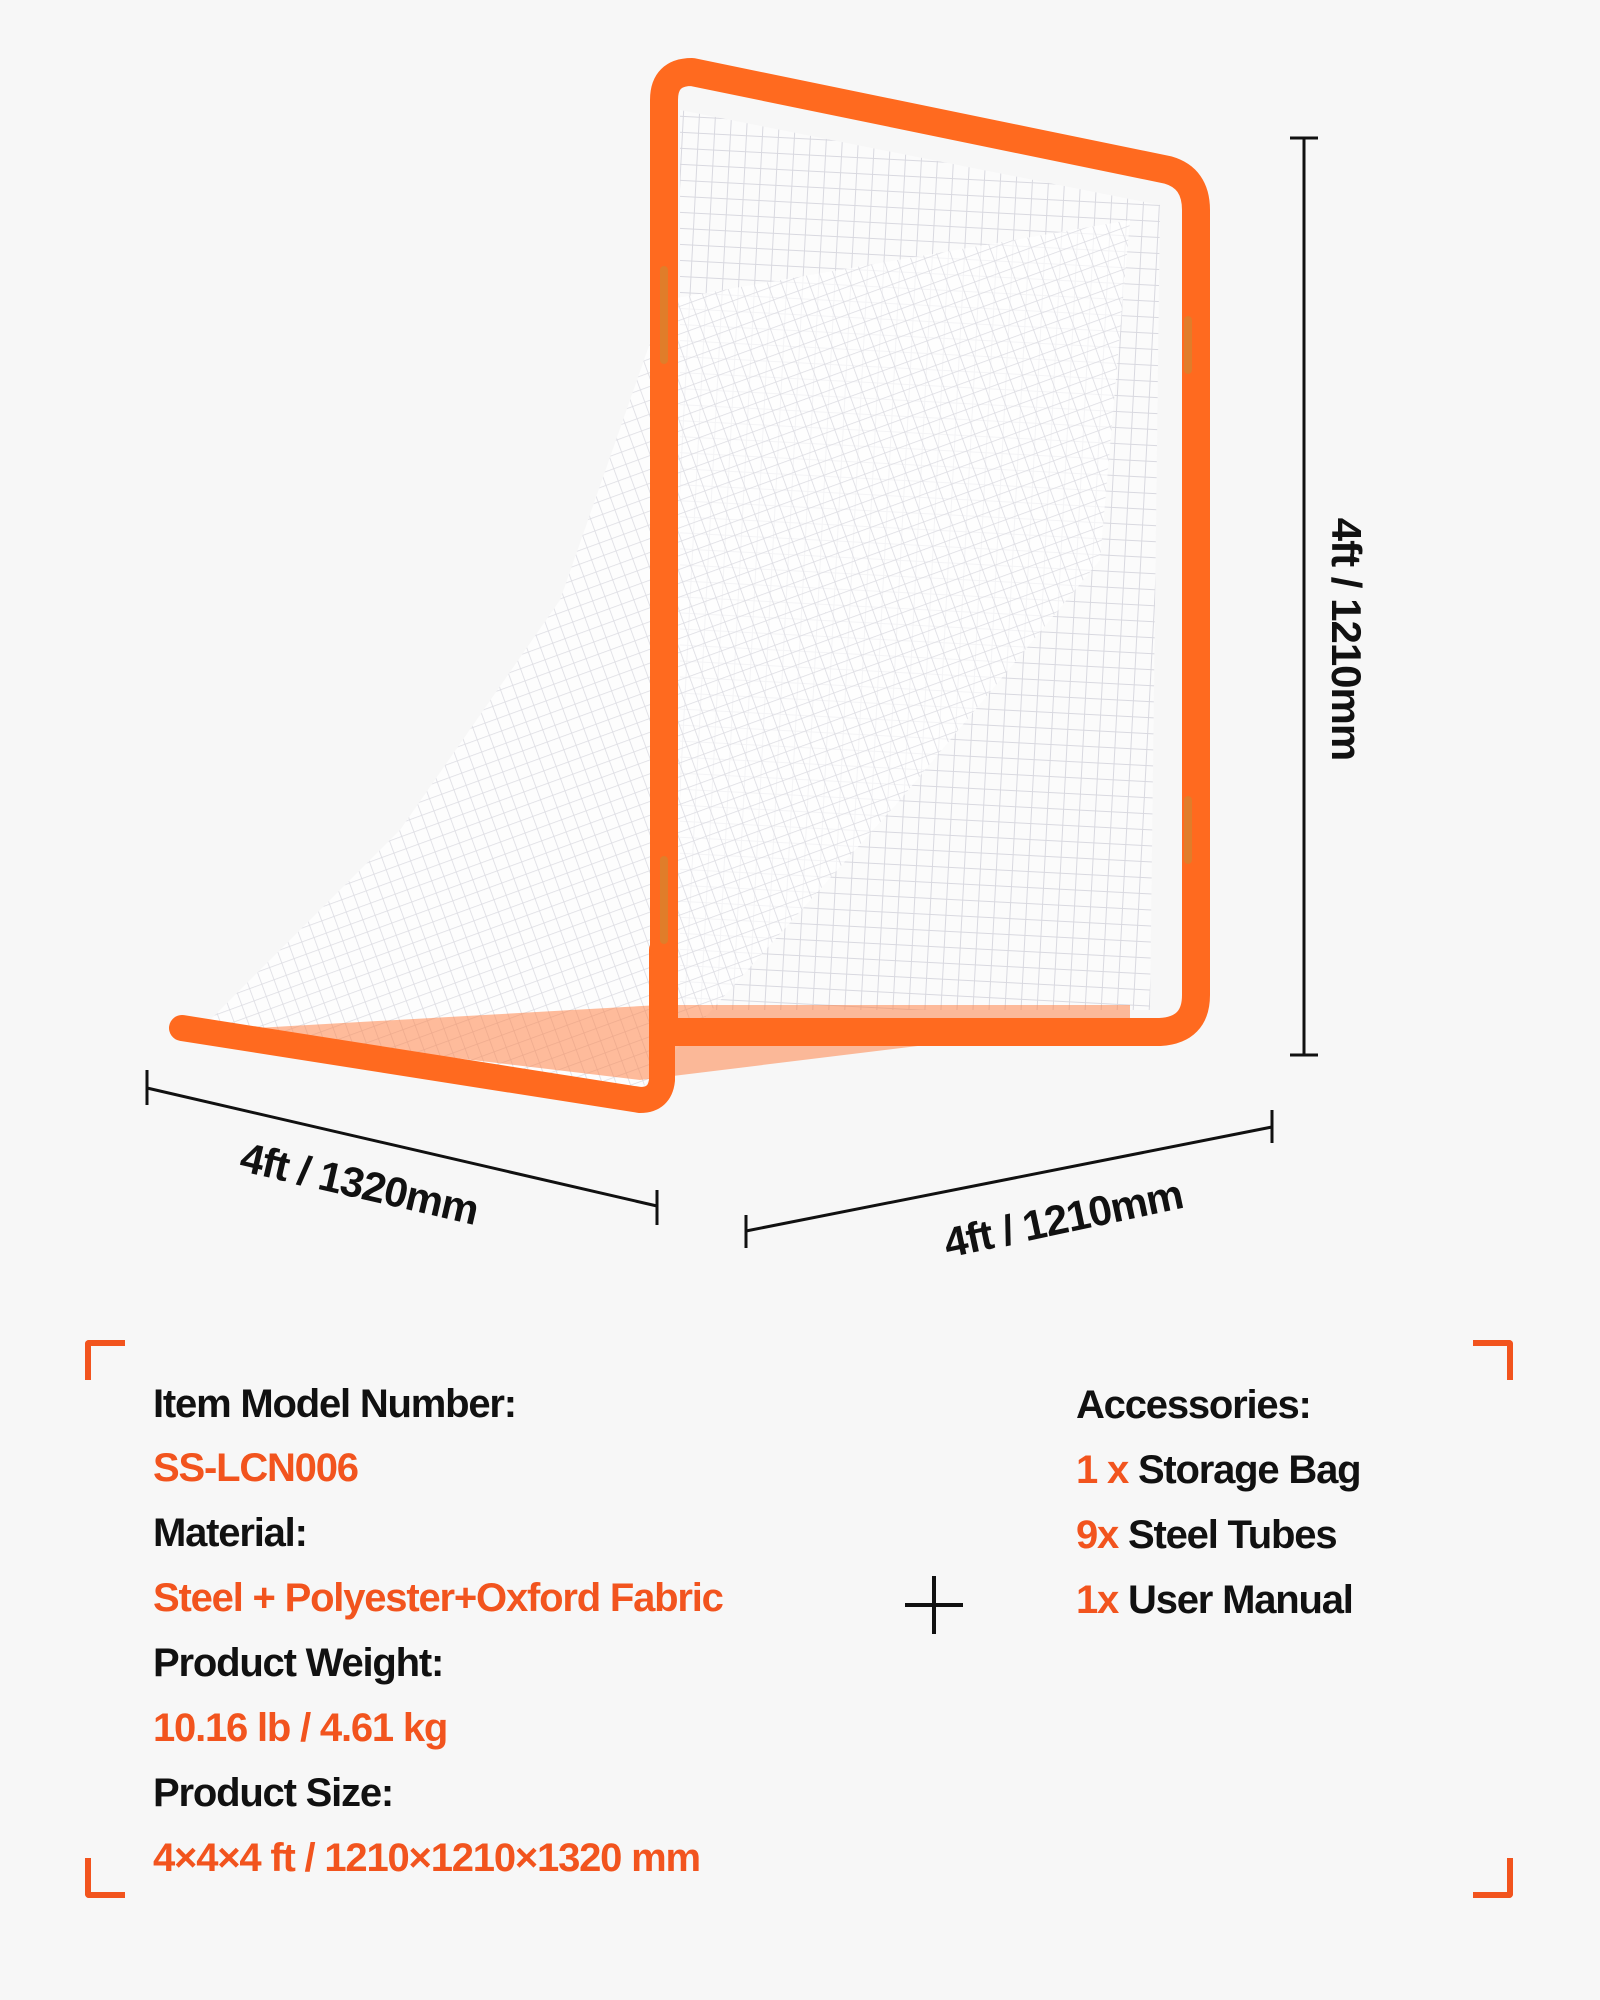  What do you see at coordinates (1241, 1600) in the screenshot?
I see `accessory-name: User Manual` at bounding box center [1241, 1600].